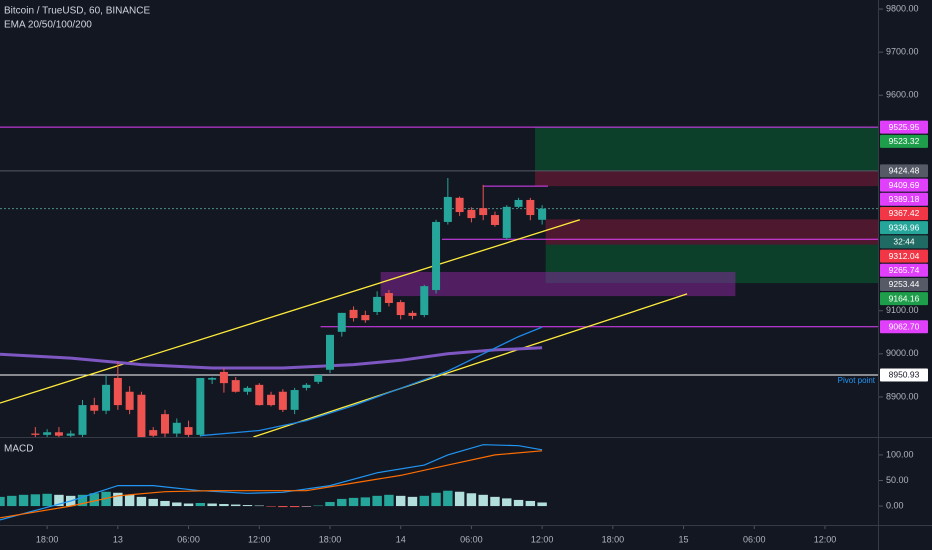 Image resolution: width=932 pixels, height=550 pixels. I want to click on x-tick-label: 13, so click(118, 539).